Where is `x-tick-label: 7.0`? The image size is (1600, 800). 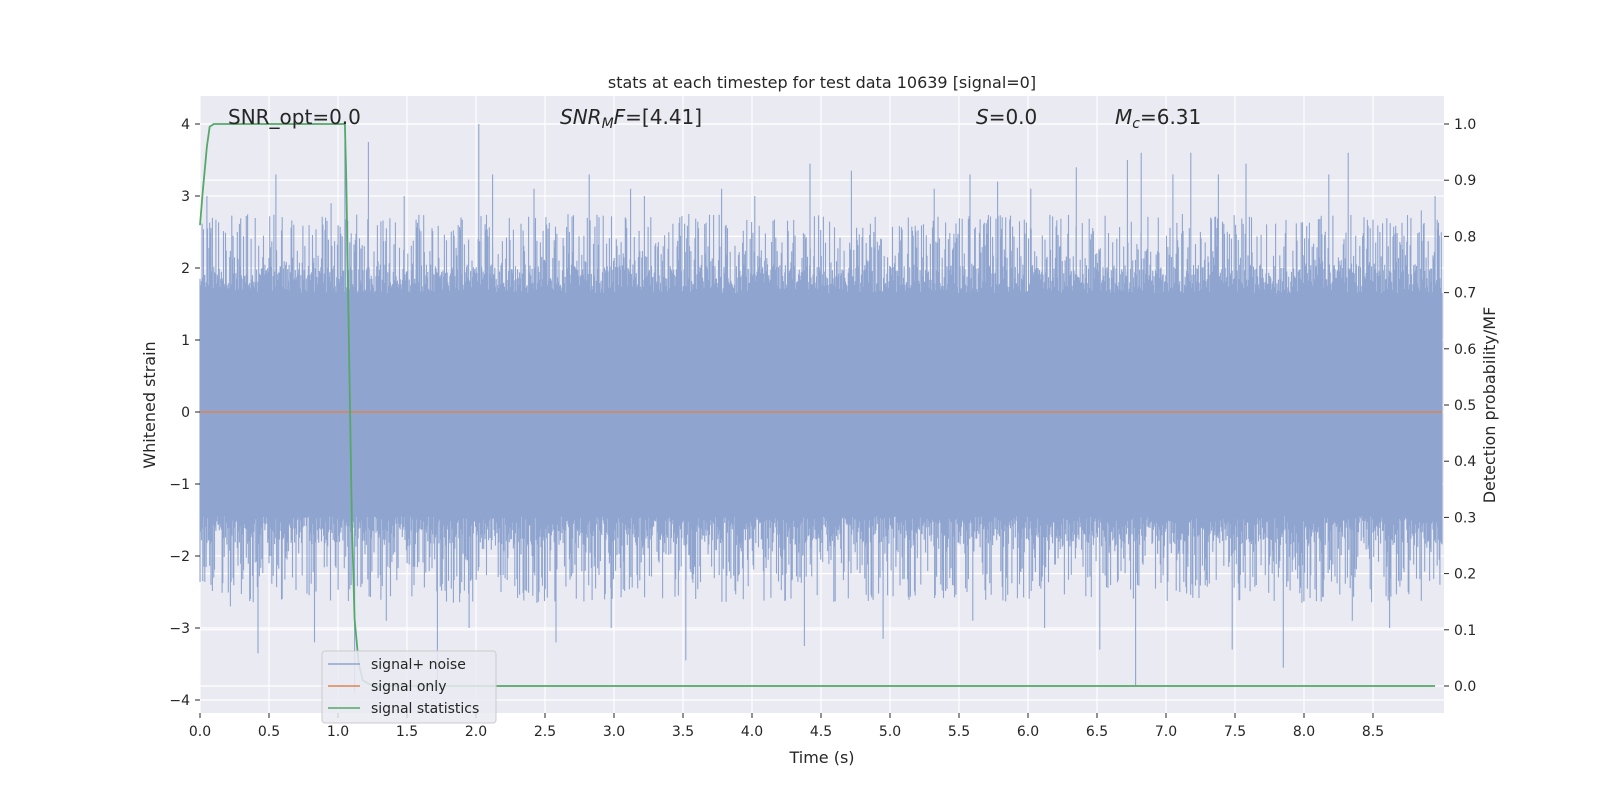 x-tick-label: 7.0 is located at coordinates (1166, 732).